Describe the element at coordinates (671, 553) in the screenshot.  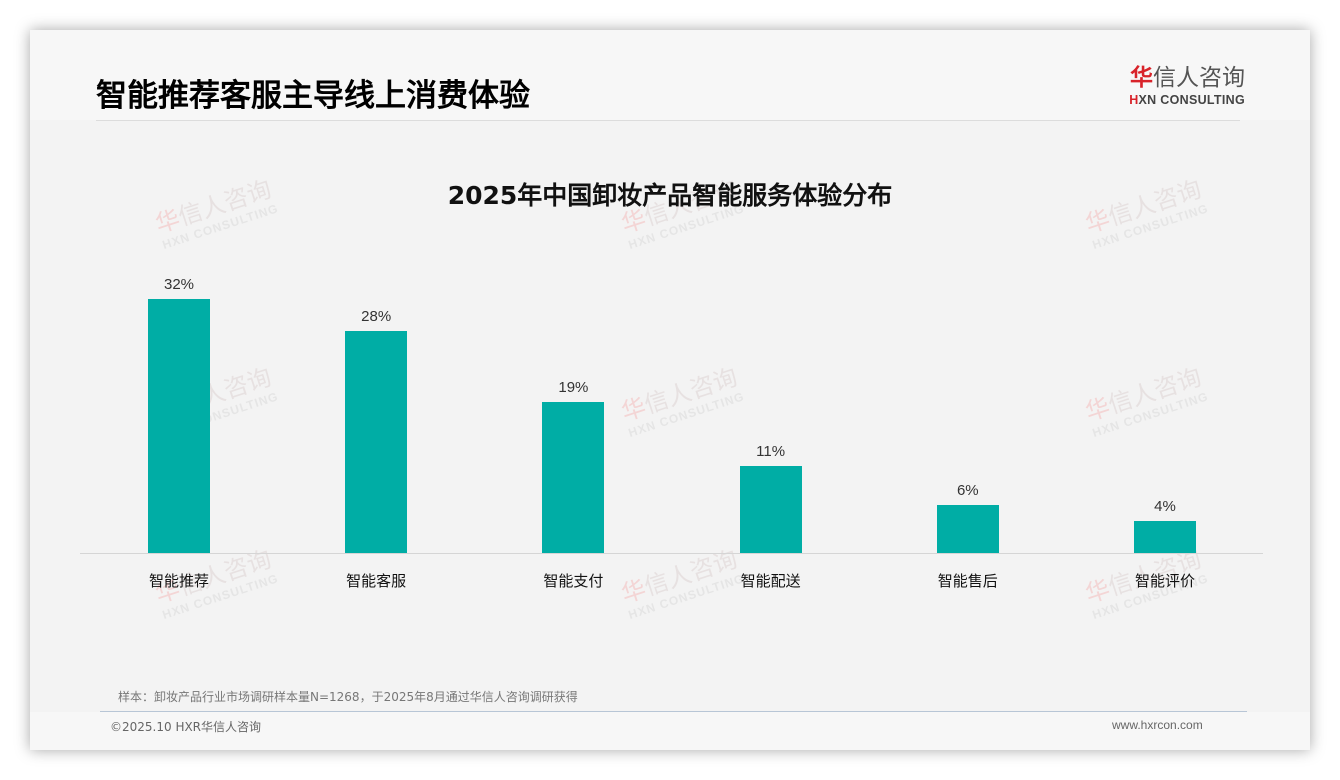
I see `x-axis-line` at that location.